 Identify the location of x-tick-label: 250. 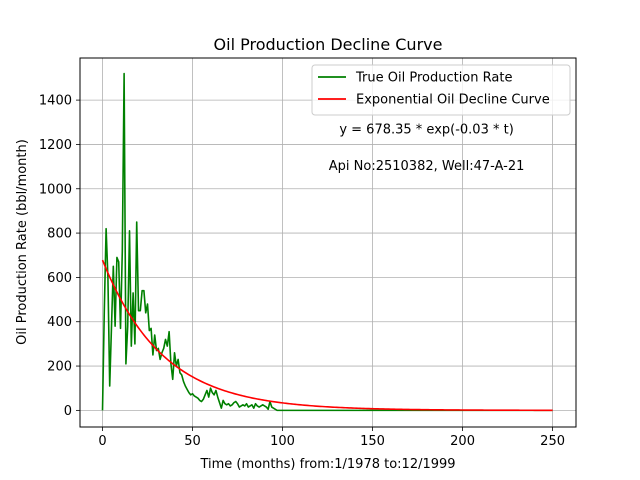
(552, 441).